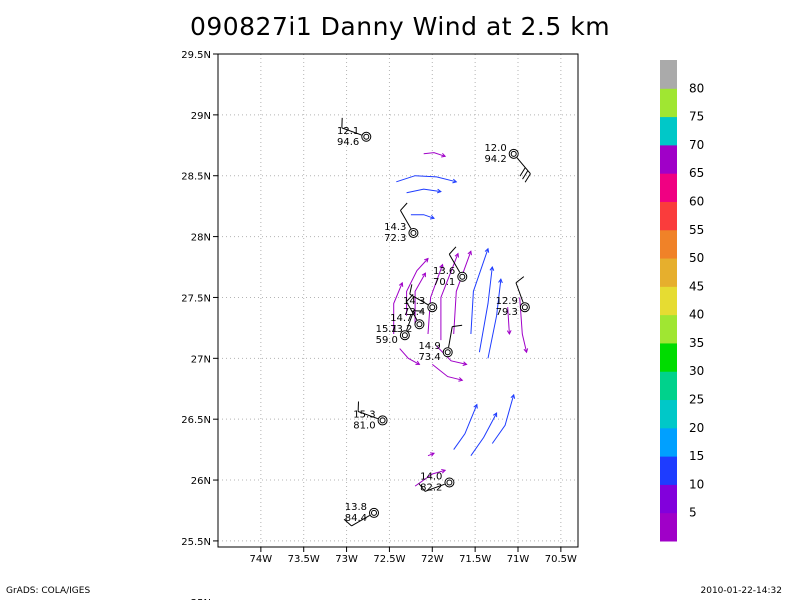  Describe the element at coordinates (201, 238) in the screenshot. I see `y-tick-label: 28N` at that location.